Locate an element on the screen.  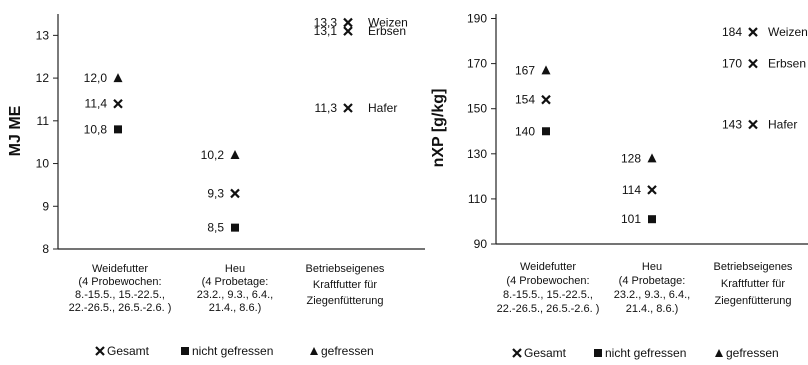
y-tick-label: 170 is located at coordinates (477, 64).